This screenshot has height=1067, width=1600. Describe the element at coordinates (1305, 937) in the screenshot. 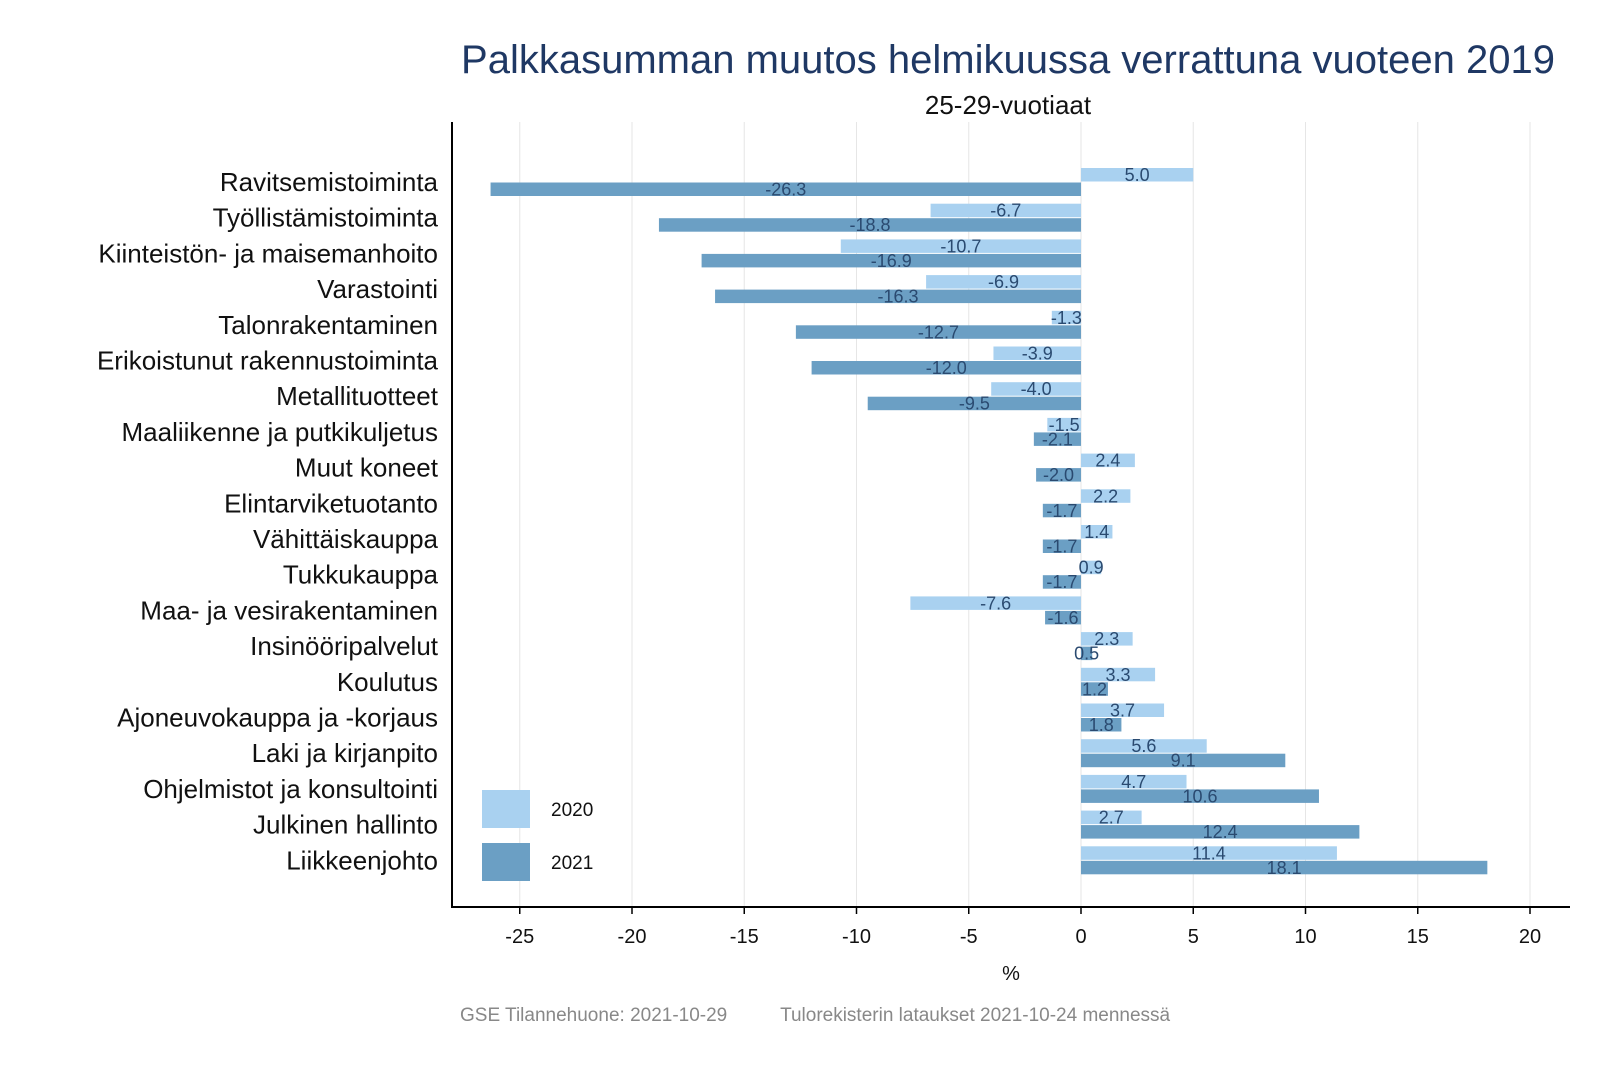

I see `x-tick-label: 10` at that location.